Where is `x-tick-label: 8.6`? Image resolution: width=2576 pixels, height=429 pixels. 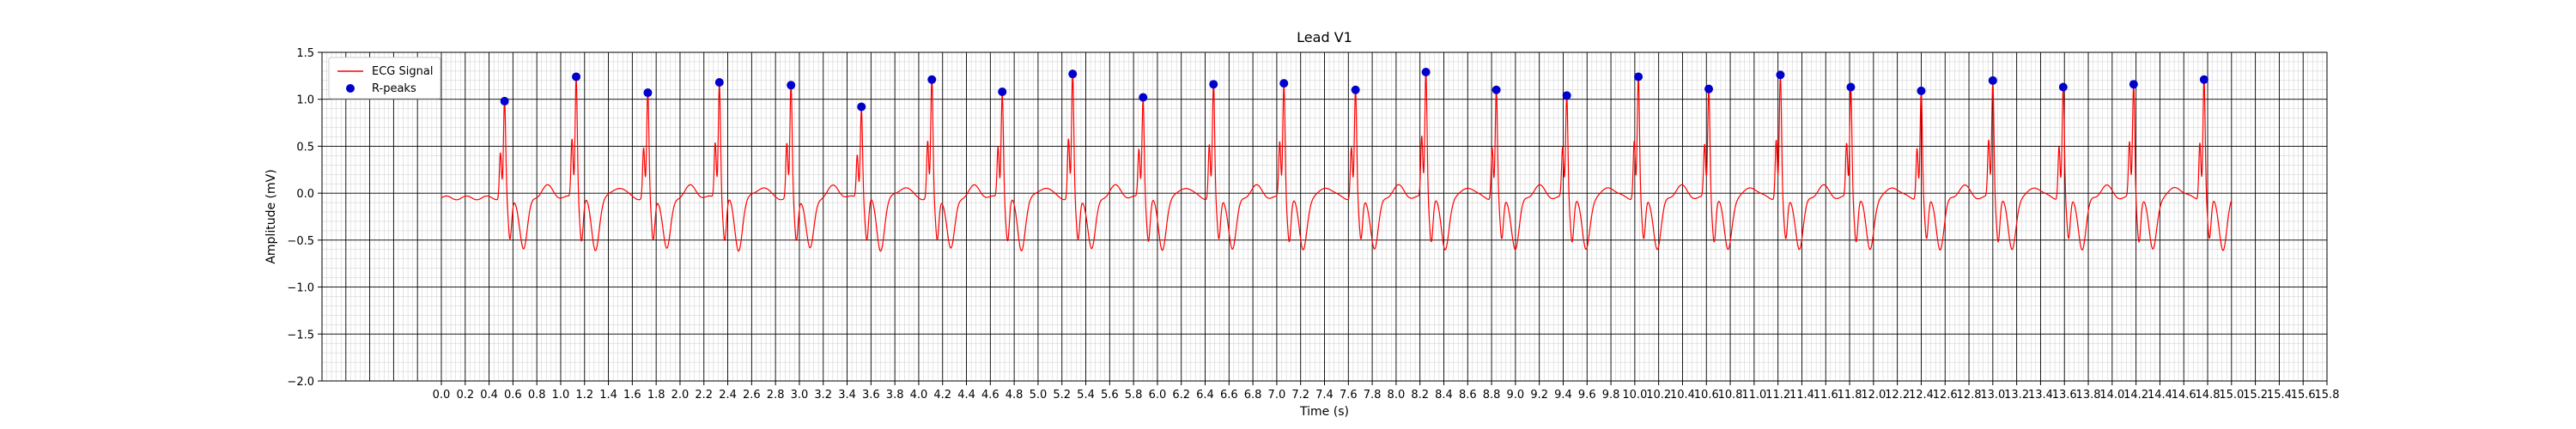
x-tick-label: 8.6 is located at coordinates (1468, 395).